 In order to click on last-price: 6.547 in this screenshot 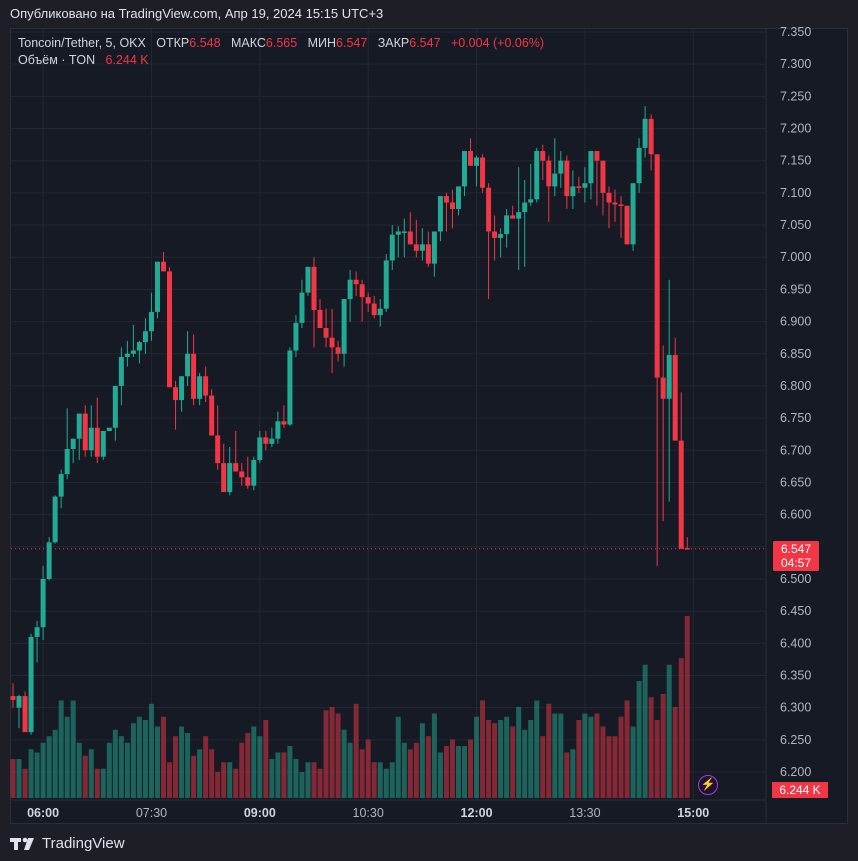, I will do `click(796, 549)`.